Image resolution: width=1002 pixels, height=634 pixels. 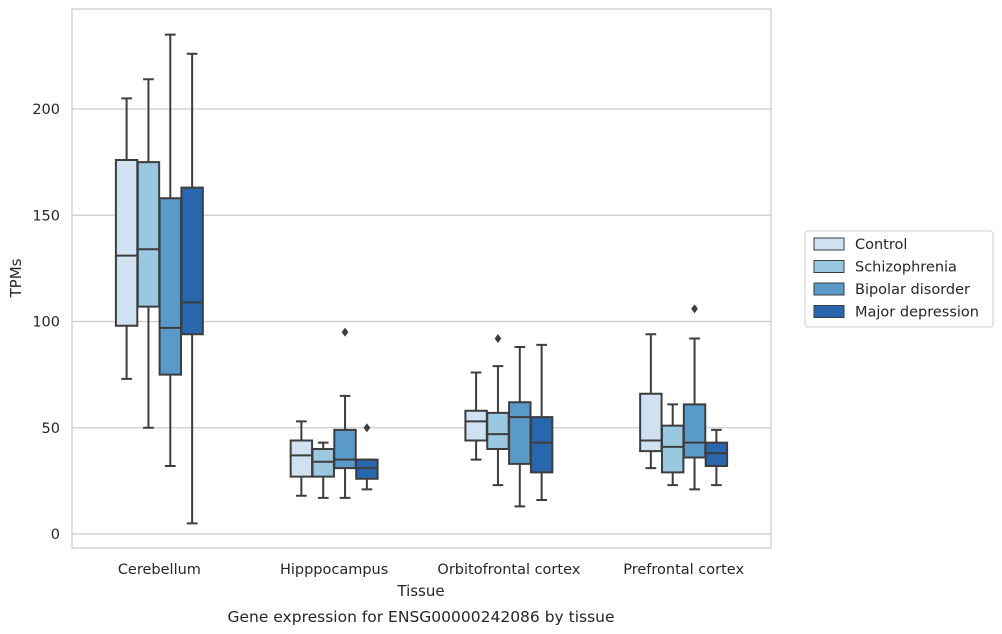 What do you see at coordinates (159, 570) in the screenshot?
I see `x-tick-label: Cerebellum` at bounding box center [159, 570].